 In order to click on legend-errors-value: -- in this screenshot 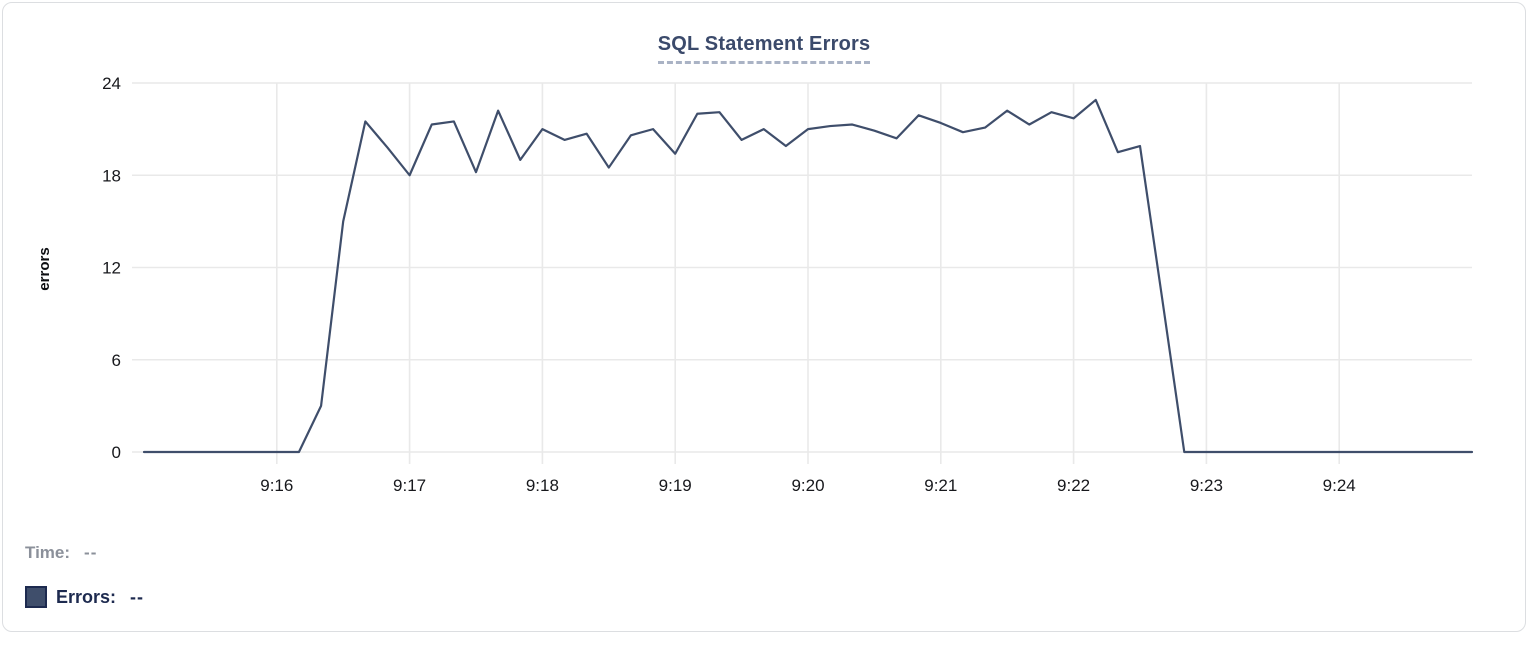, I will do `click(137, 596)`.